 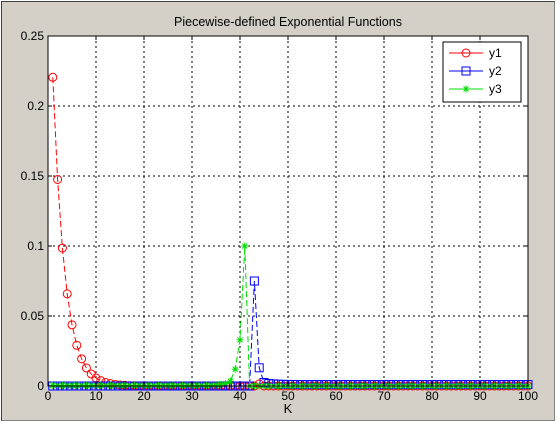 I want to click on y-tick-label: 0.05, so click(x=33, y=316).